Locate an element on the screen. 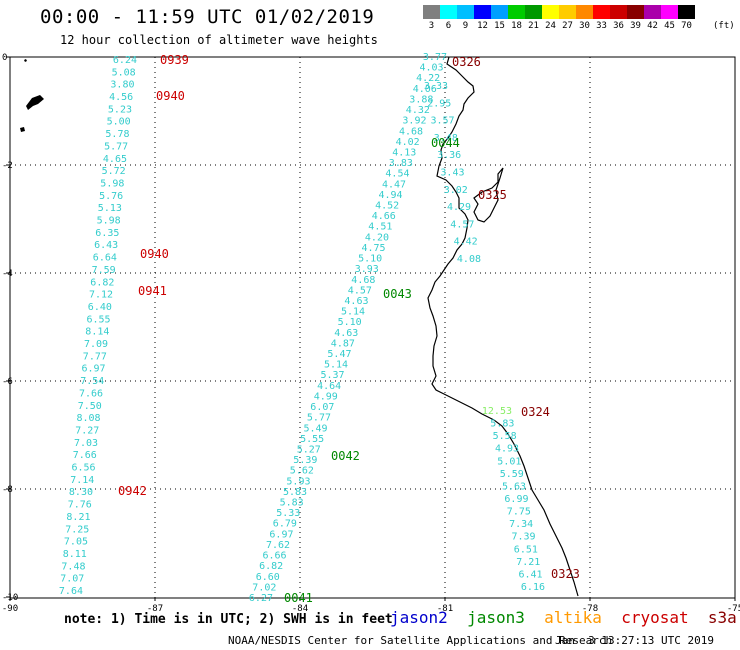 The width and height of the screenshot is (740, 650). wave-height-value: 6.35 is located at coordinates (107, 233).